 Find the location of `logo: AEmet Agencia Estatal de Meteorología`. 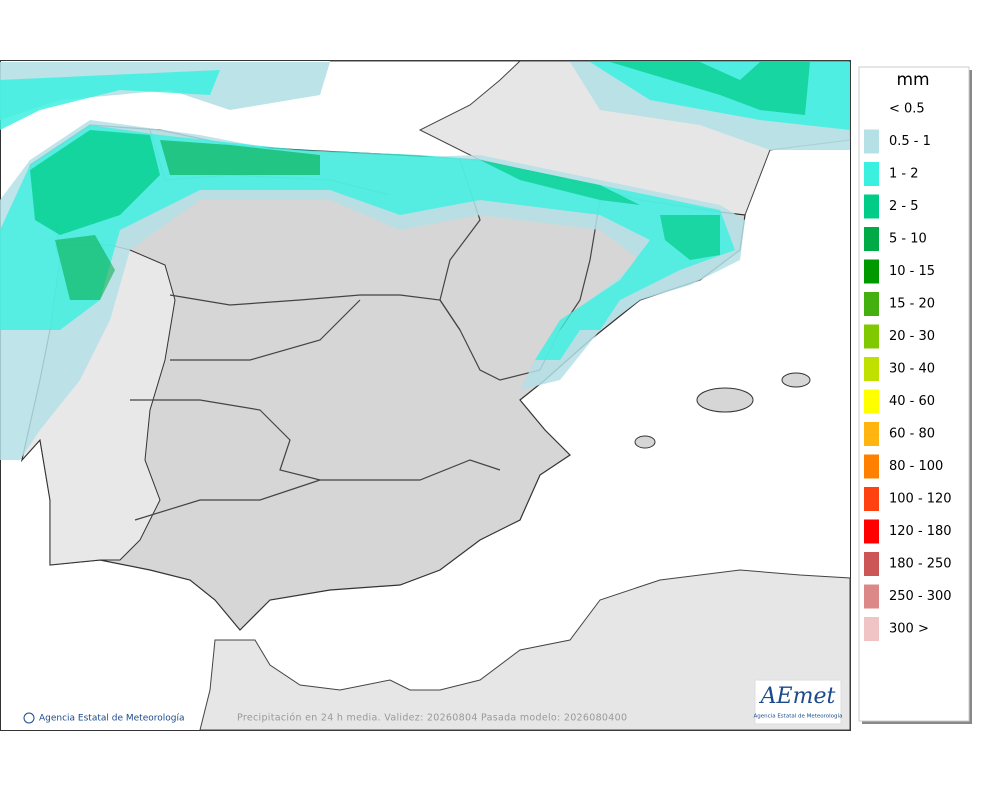

logo: AEmet Agencia Estatal de Meteorología is located at coordinates (798, 702).